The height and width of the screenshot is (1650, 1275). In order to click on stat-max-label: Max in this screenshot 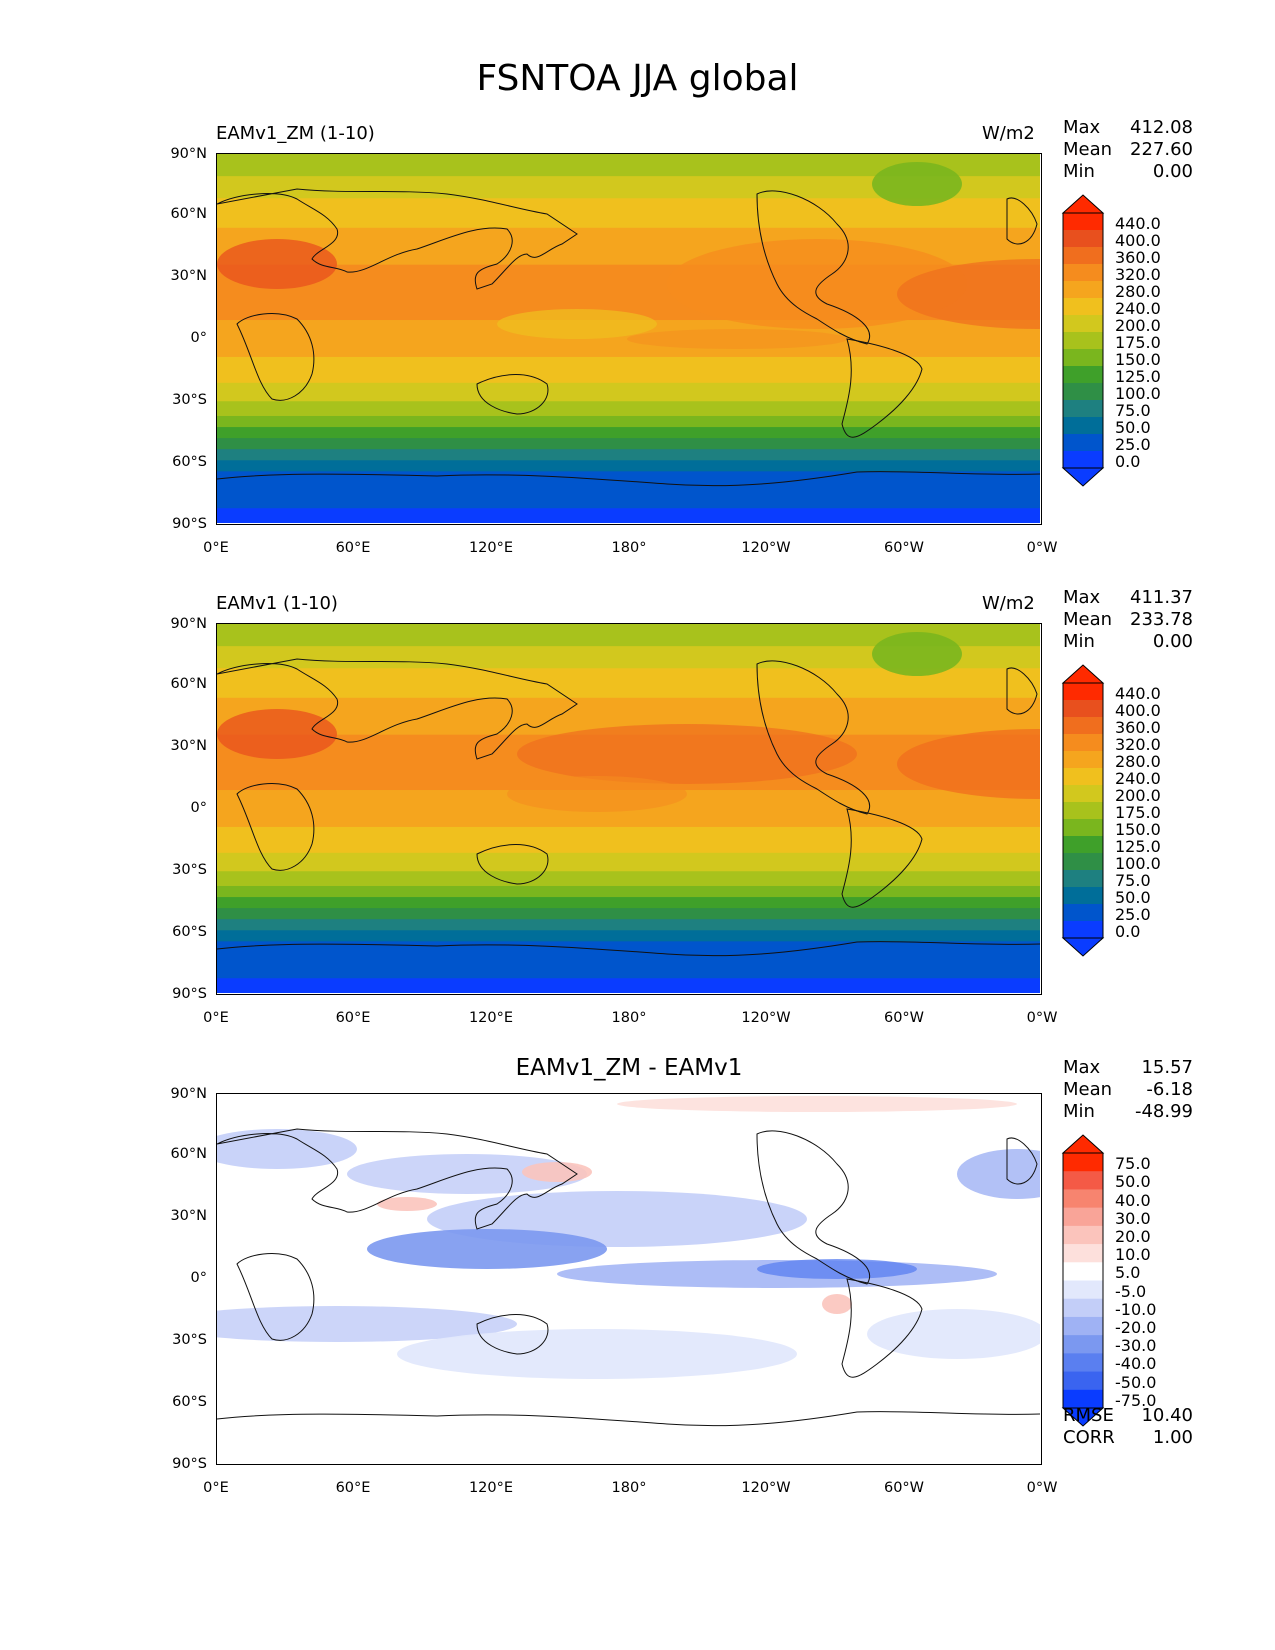, I will do `click(1082, 597)`.